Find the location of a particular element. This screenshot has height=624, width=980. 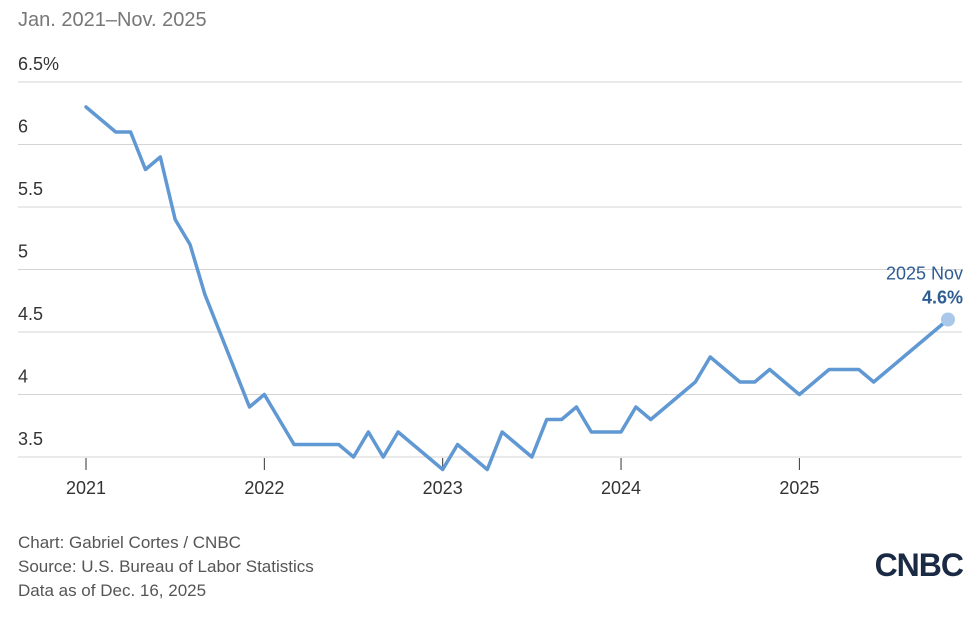

annotation-label: 2025 Nov is located at coordinates (924, 274).